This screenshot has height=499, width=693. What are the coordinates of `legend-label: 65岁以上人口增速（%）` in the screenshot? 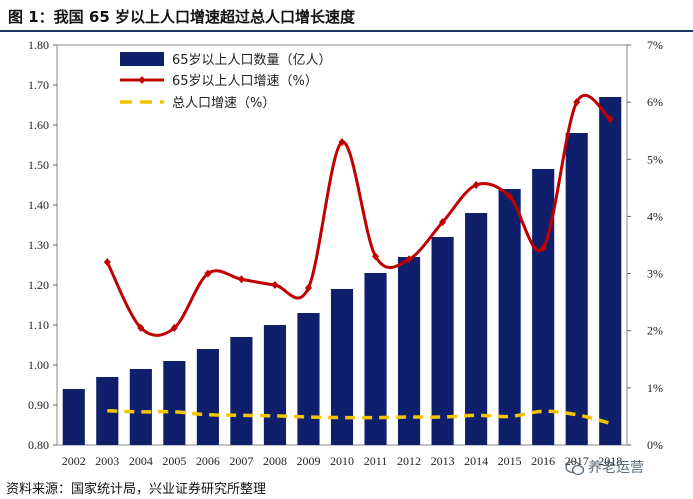 It's located at (245, 81).